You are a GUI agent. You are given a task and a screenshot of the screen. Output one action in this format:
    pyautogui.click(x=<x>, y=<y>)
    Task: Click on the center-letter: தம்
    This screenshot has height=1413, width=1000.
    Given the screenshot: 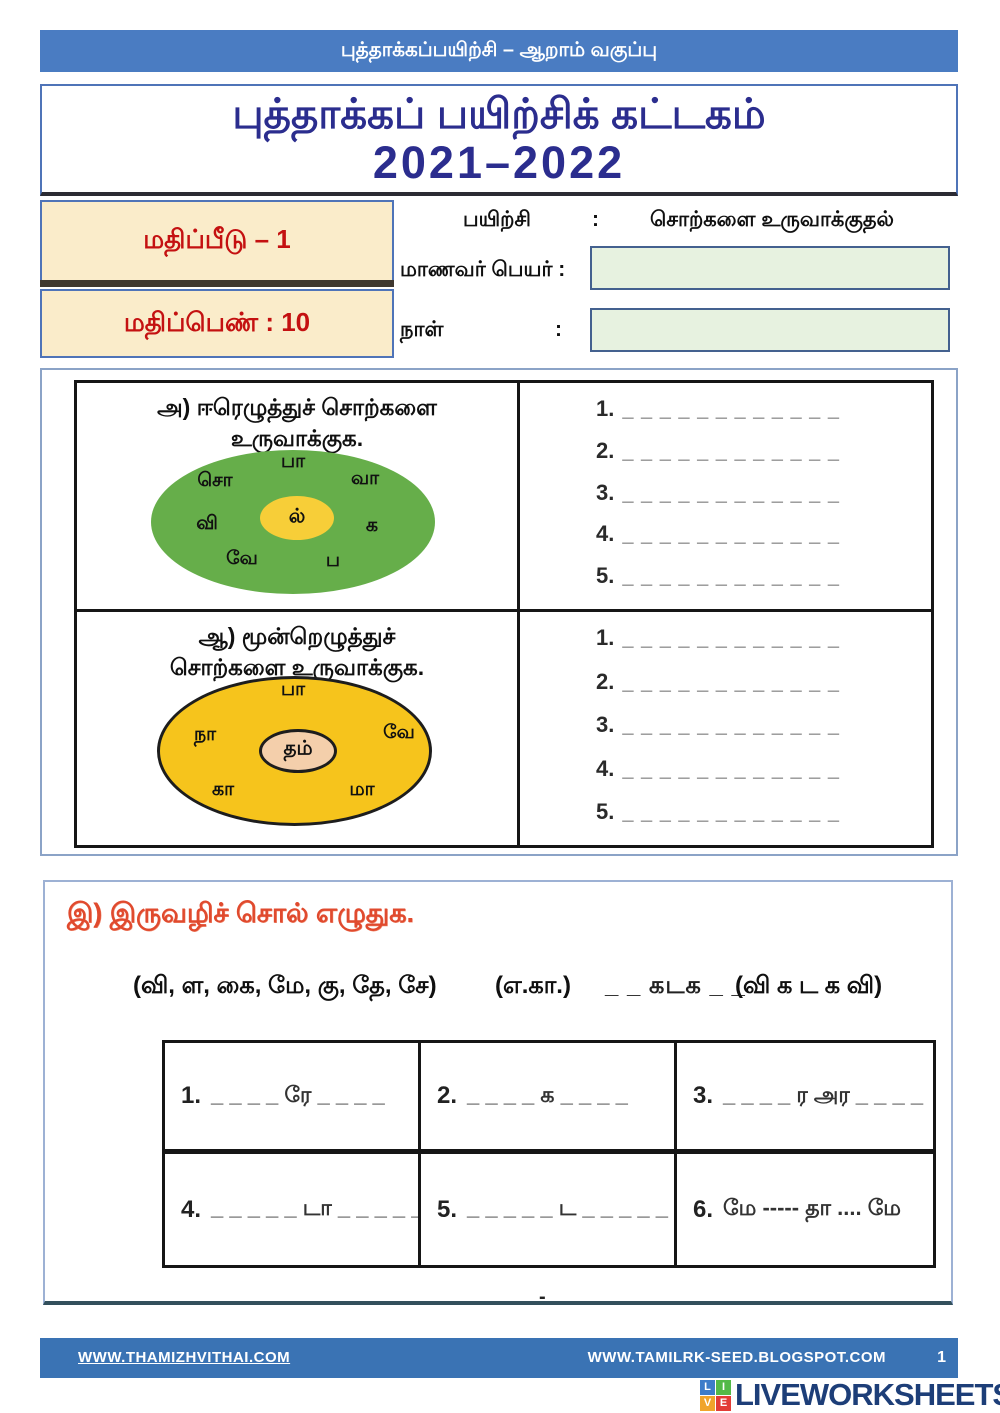 What is the action you would take?
    pyautogui.click(x=298, y=748)
    